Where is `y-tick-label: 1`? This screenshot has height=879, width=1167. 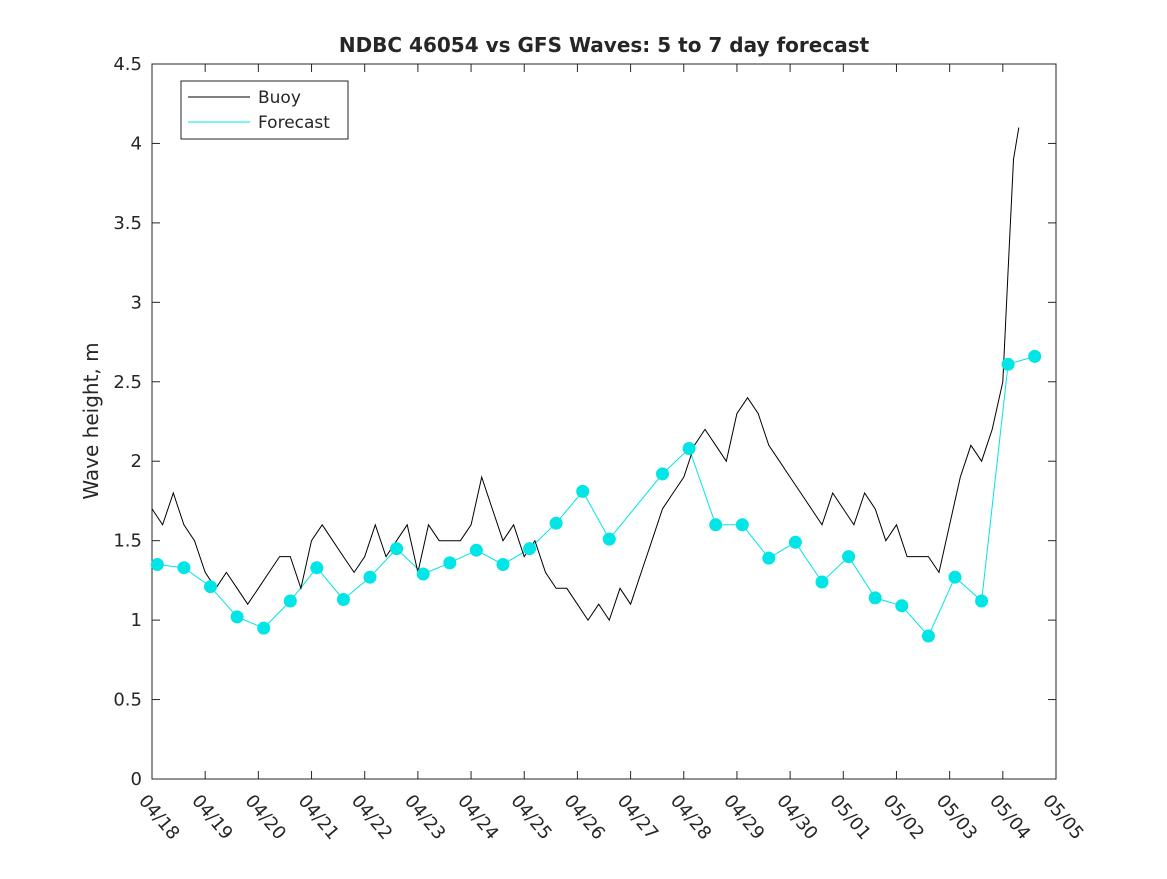 y-tick-label: 1 is located at coordinates (136, 620).